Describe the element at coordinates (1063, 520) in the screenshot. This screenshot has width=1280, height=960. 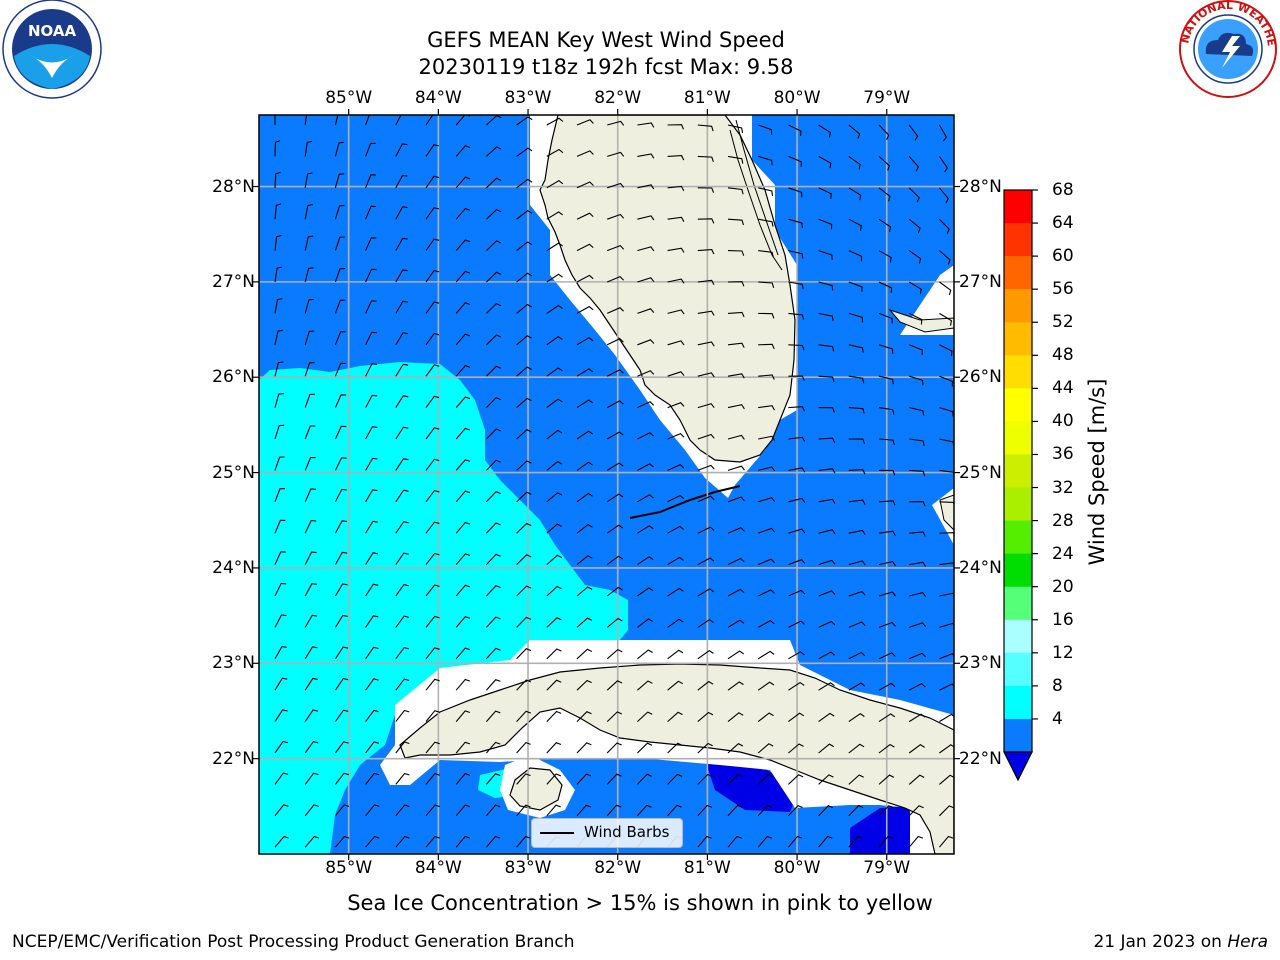
I see `colorbar-tick: 28` at that location.